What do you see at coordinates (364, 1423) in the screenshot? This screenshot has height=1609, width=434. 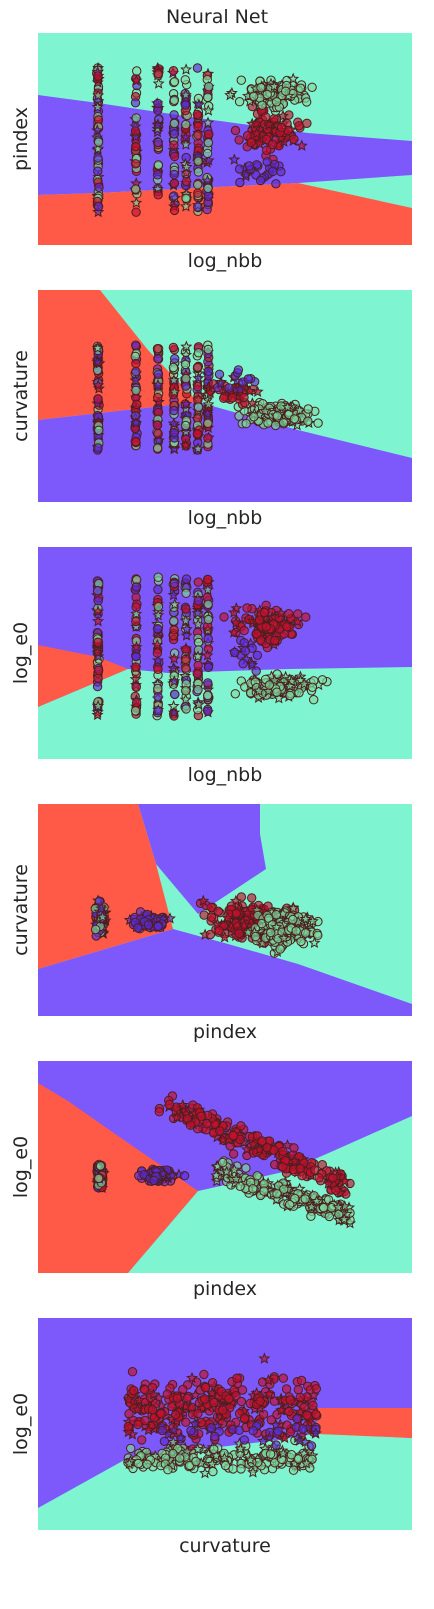 I see `region-6-class-a` at bounding box center [364, 1423].